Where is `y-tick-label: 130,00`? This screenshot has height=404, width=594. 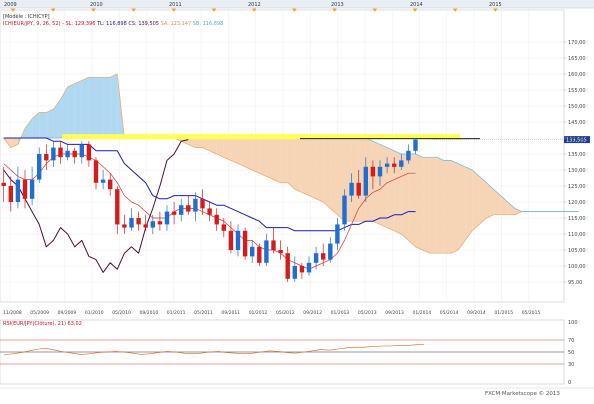 y-tick-label: 130,00 is located at coordinates (577, 171).